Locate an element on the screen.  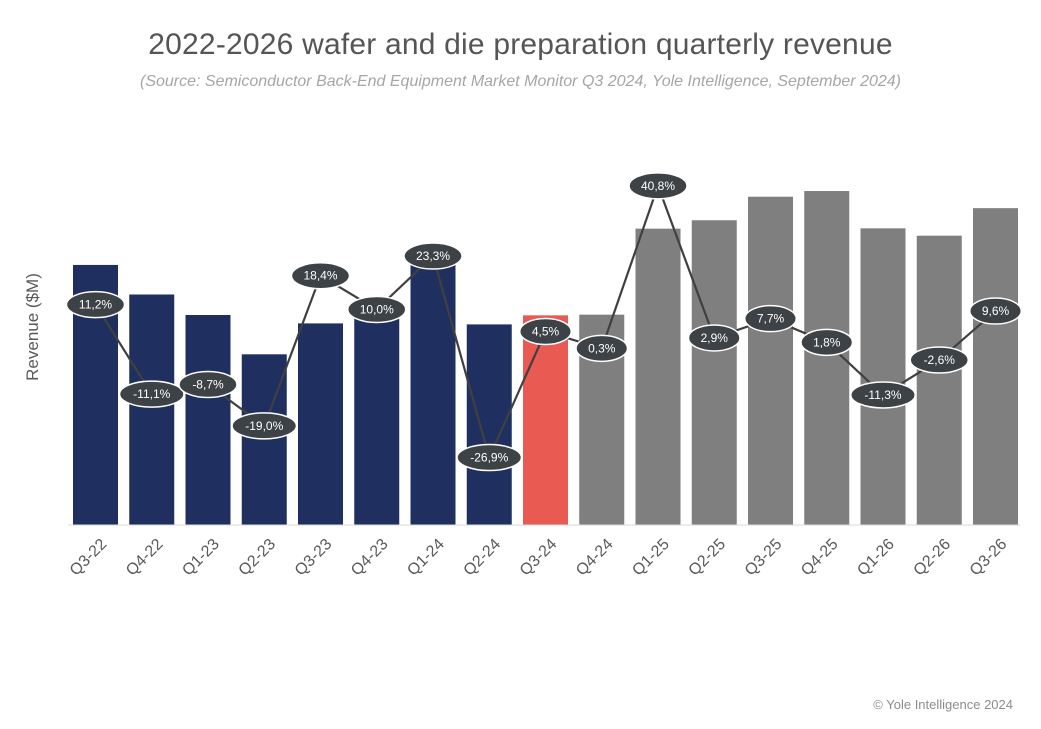
svg-text: -11,3% is located at coordinates (882, 395).